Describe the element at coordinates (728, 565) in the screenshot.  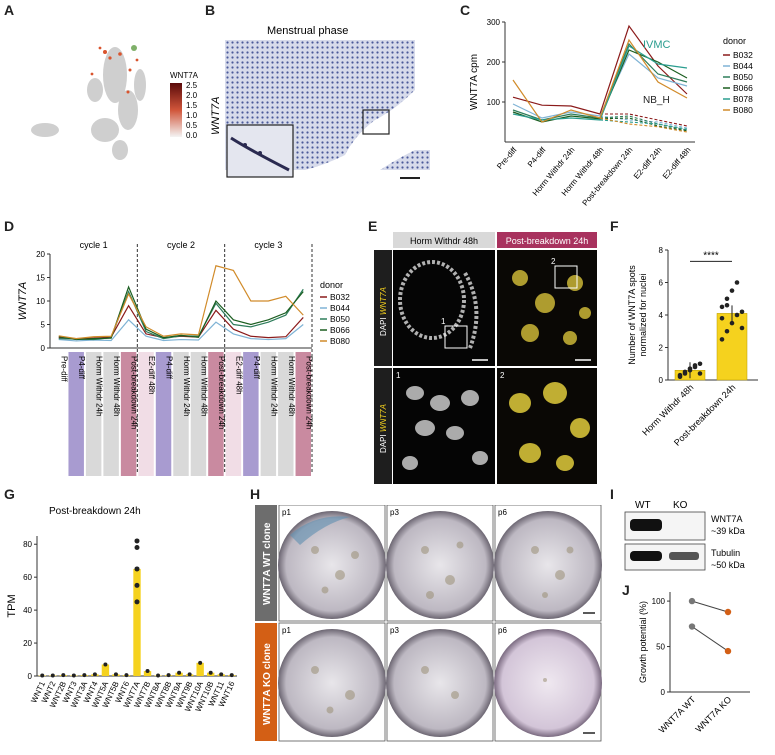
I see `svg-text: ~50 kDa` at that location.